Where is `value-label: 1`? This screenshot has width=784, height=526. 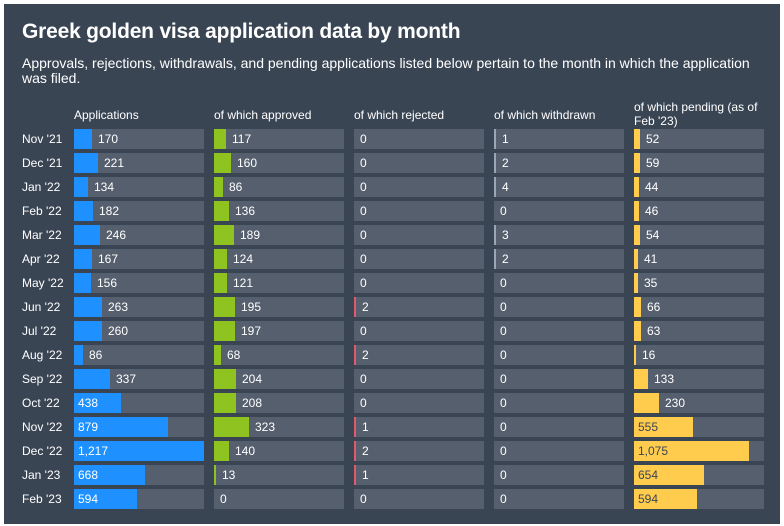
value-label: 1 is located at coordinates (505, 139).